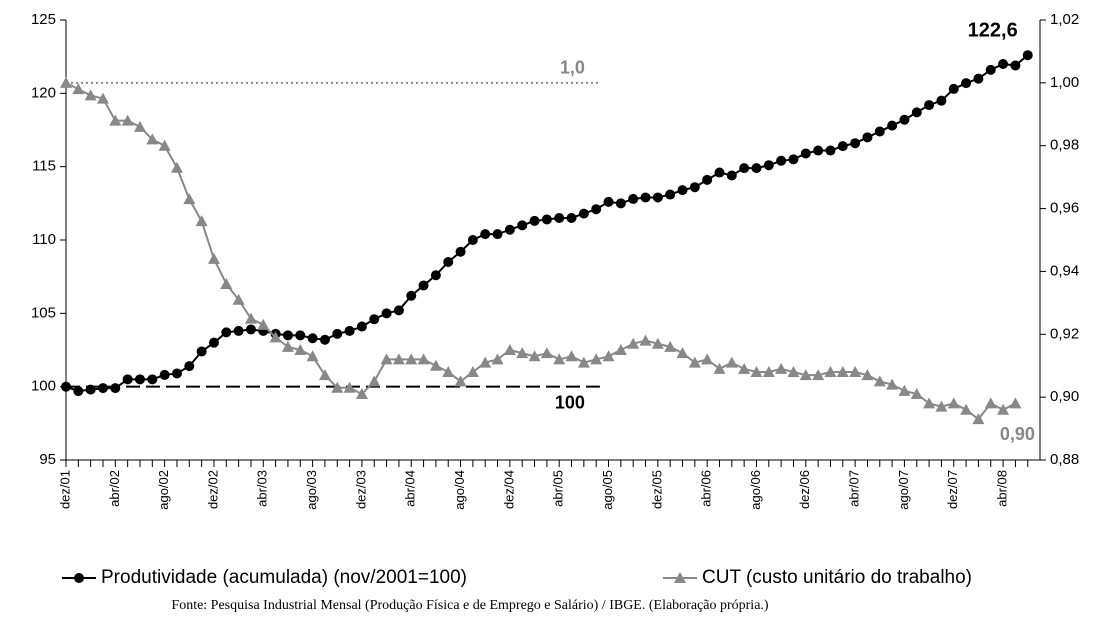  Describe the element at coordinates (1064, 270) in the screenshot. I see `y2-tick-label: 0,94` at that location.